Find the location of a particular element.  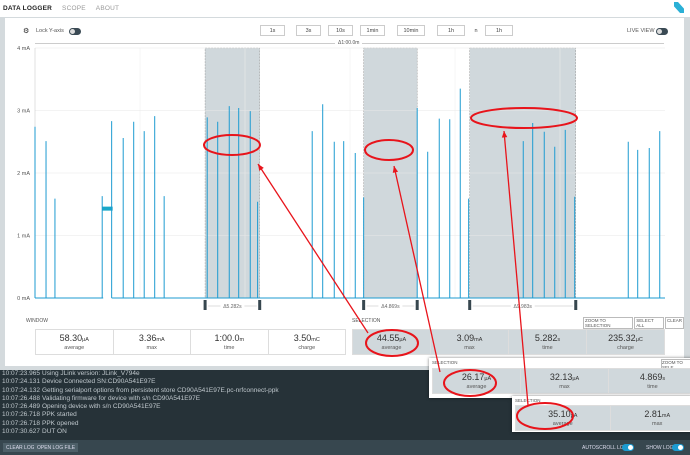

stat-value: 3.50mC is located at coordinates (307, 338).